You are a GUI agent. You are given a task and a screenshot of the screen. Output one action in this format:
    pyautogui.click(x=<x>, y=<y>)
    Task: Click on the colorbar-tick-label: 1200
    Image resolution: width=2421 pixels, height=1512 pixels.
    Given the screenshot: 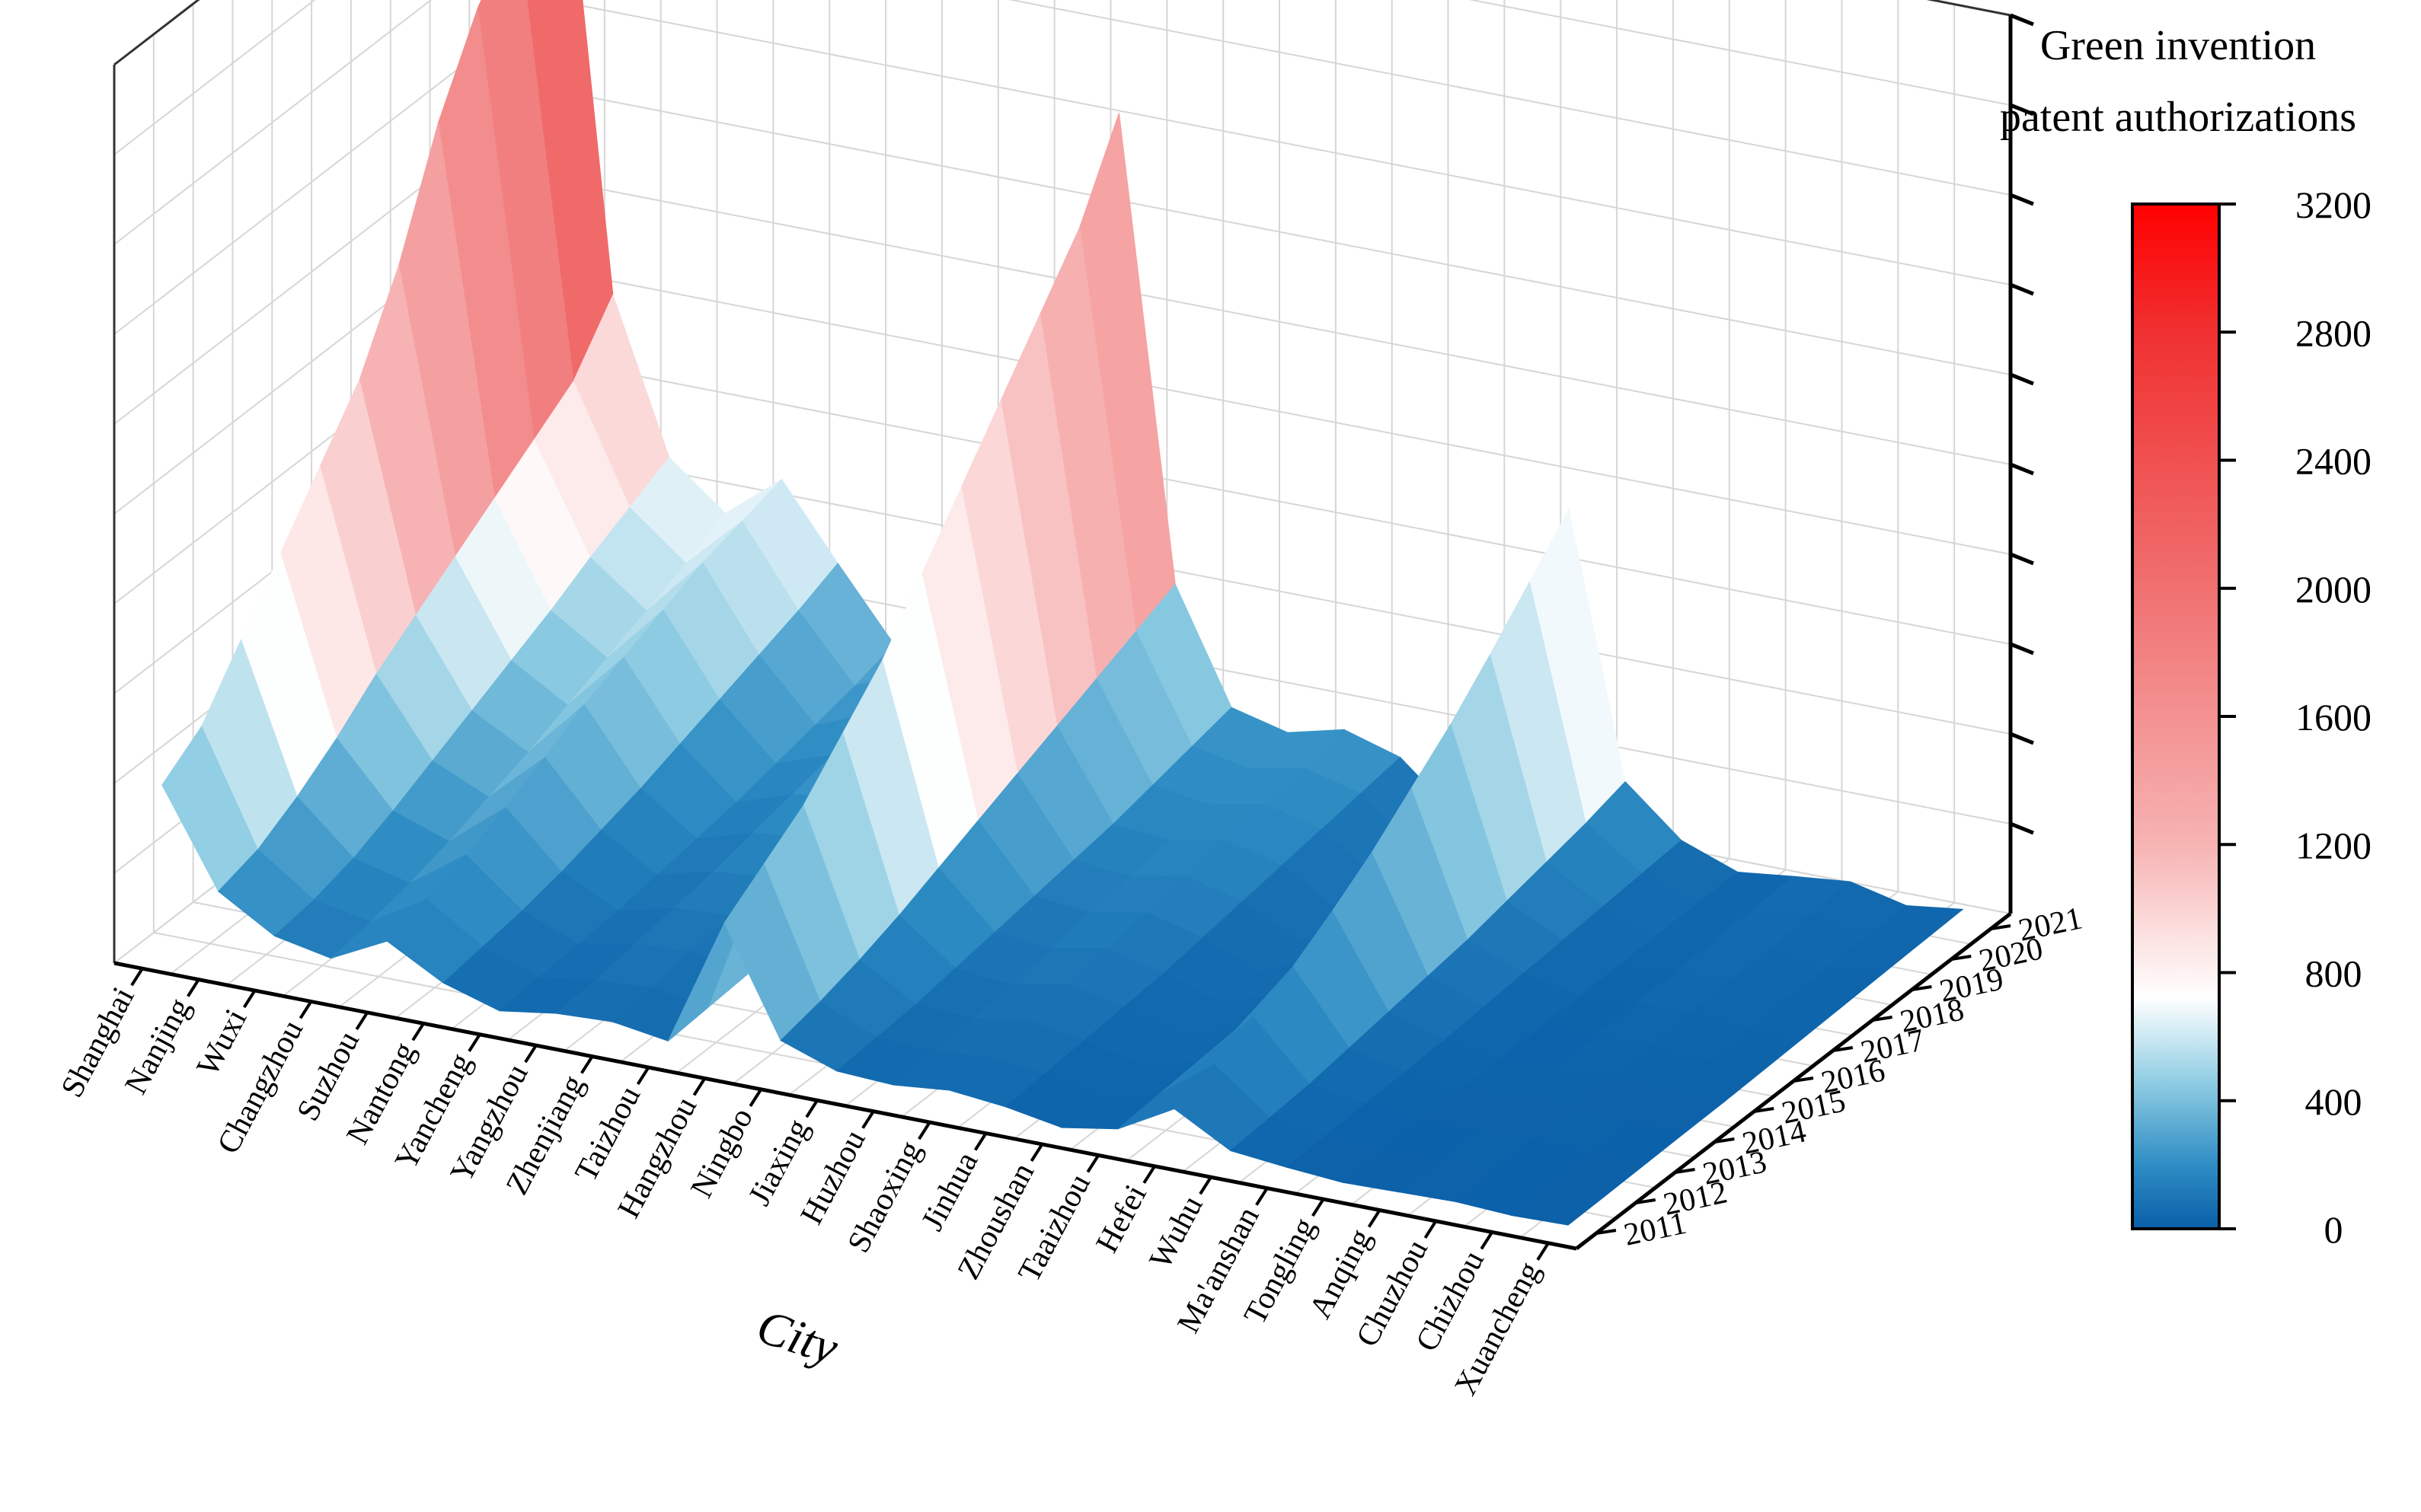 What is the action you would take?
    pyautogui.click(x=2333, y=845)
    